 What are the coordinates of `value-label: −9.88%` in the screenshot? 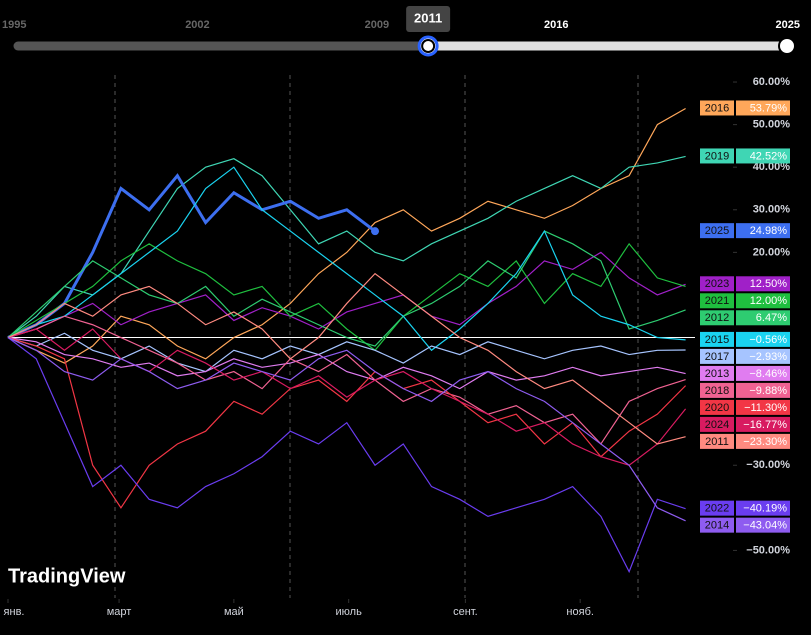 It's located at (768, 391).